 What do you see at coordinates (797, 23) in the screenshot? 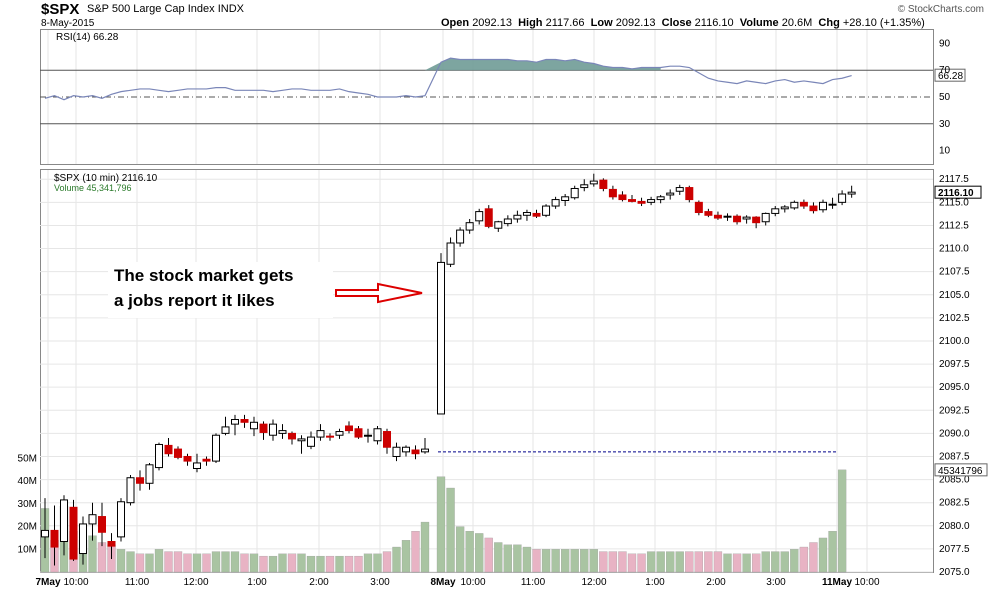
I see `volume-value: 20.6M` at bounding box center [797, 23].